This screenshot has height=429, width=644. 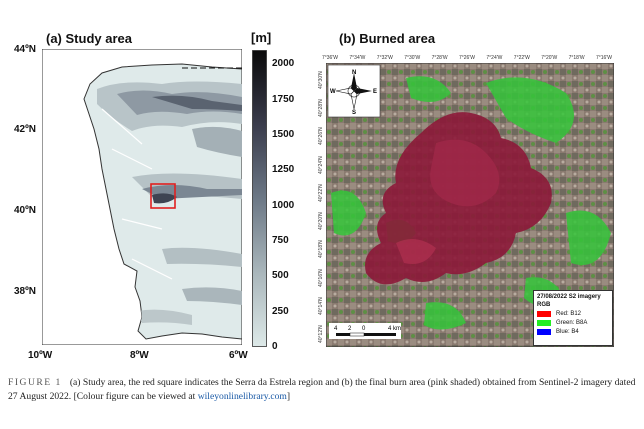 I want to click on elevation-relief, so click(x=169, y=203).